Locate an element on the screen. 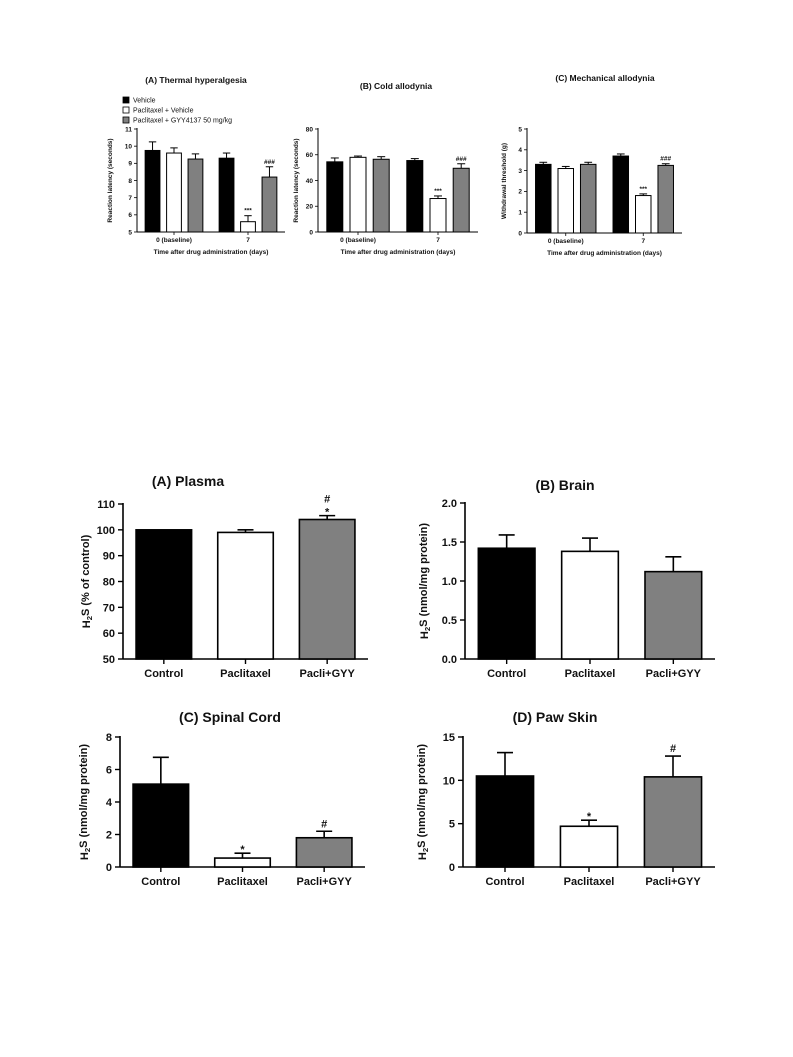  y-tick-label: 0.5 is located at coordinates (449, 621).